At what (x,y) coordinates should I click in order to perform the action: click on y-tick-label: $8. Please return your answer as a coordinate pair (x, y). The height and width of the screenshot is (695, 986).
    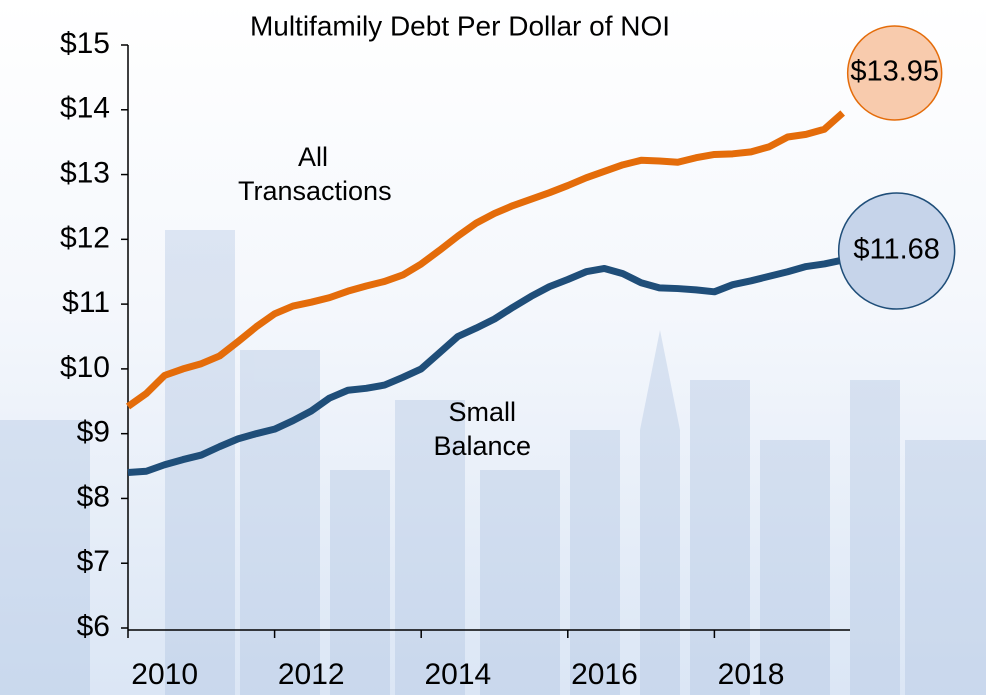
    Looking at the image, I should click on (93, 496).